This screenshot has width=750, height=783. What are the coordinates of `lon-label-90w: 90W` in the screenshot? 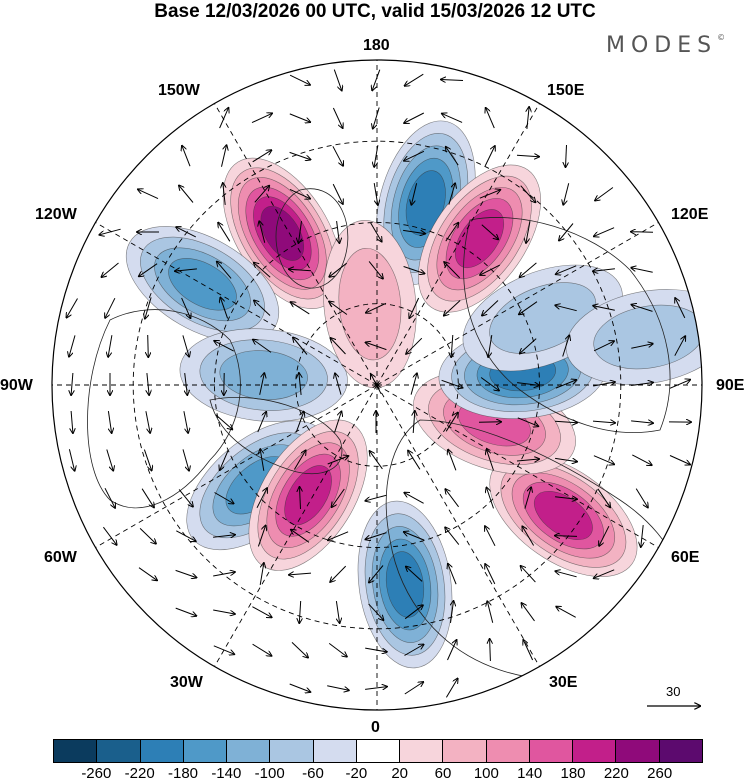 It's located at (16, 385).